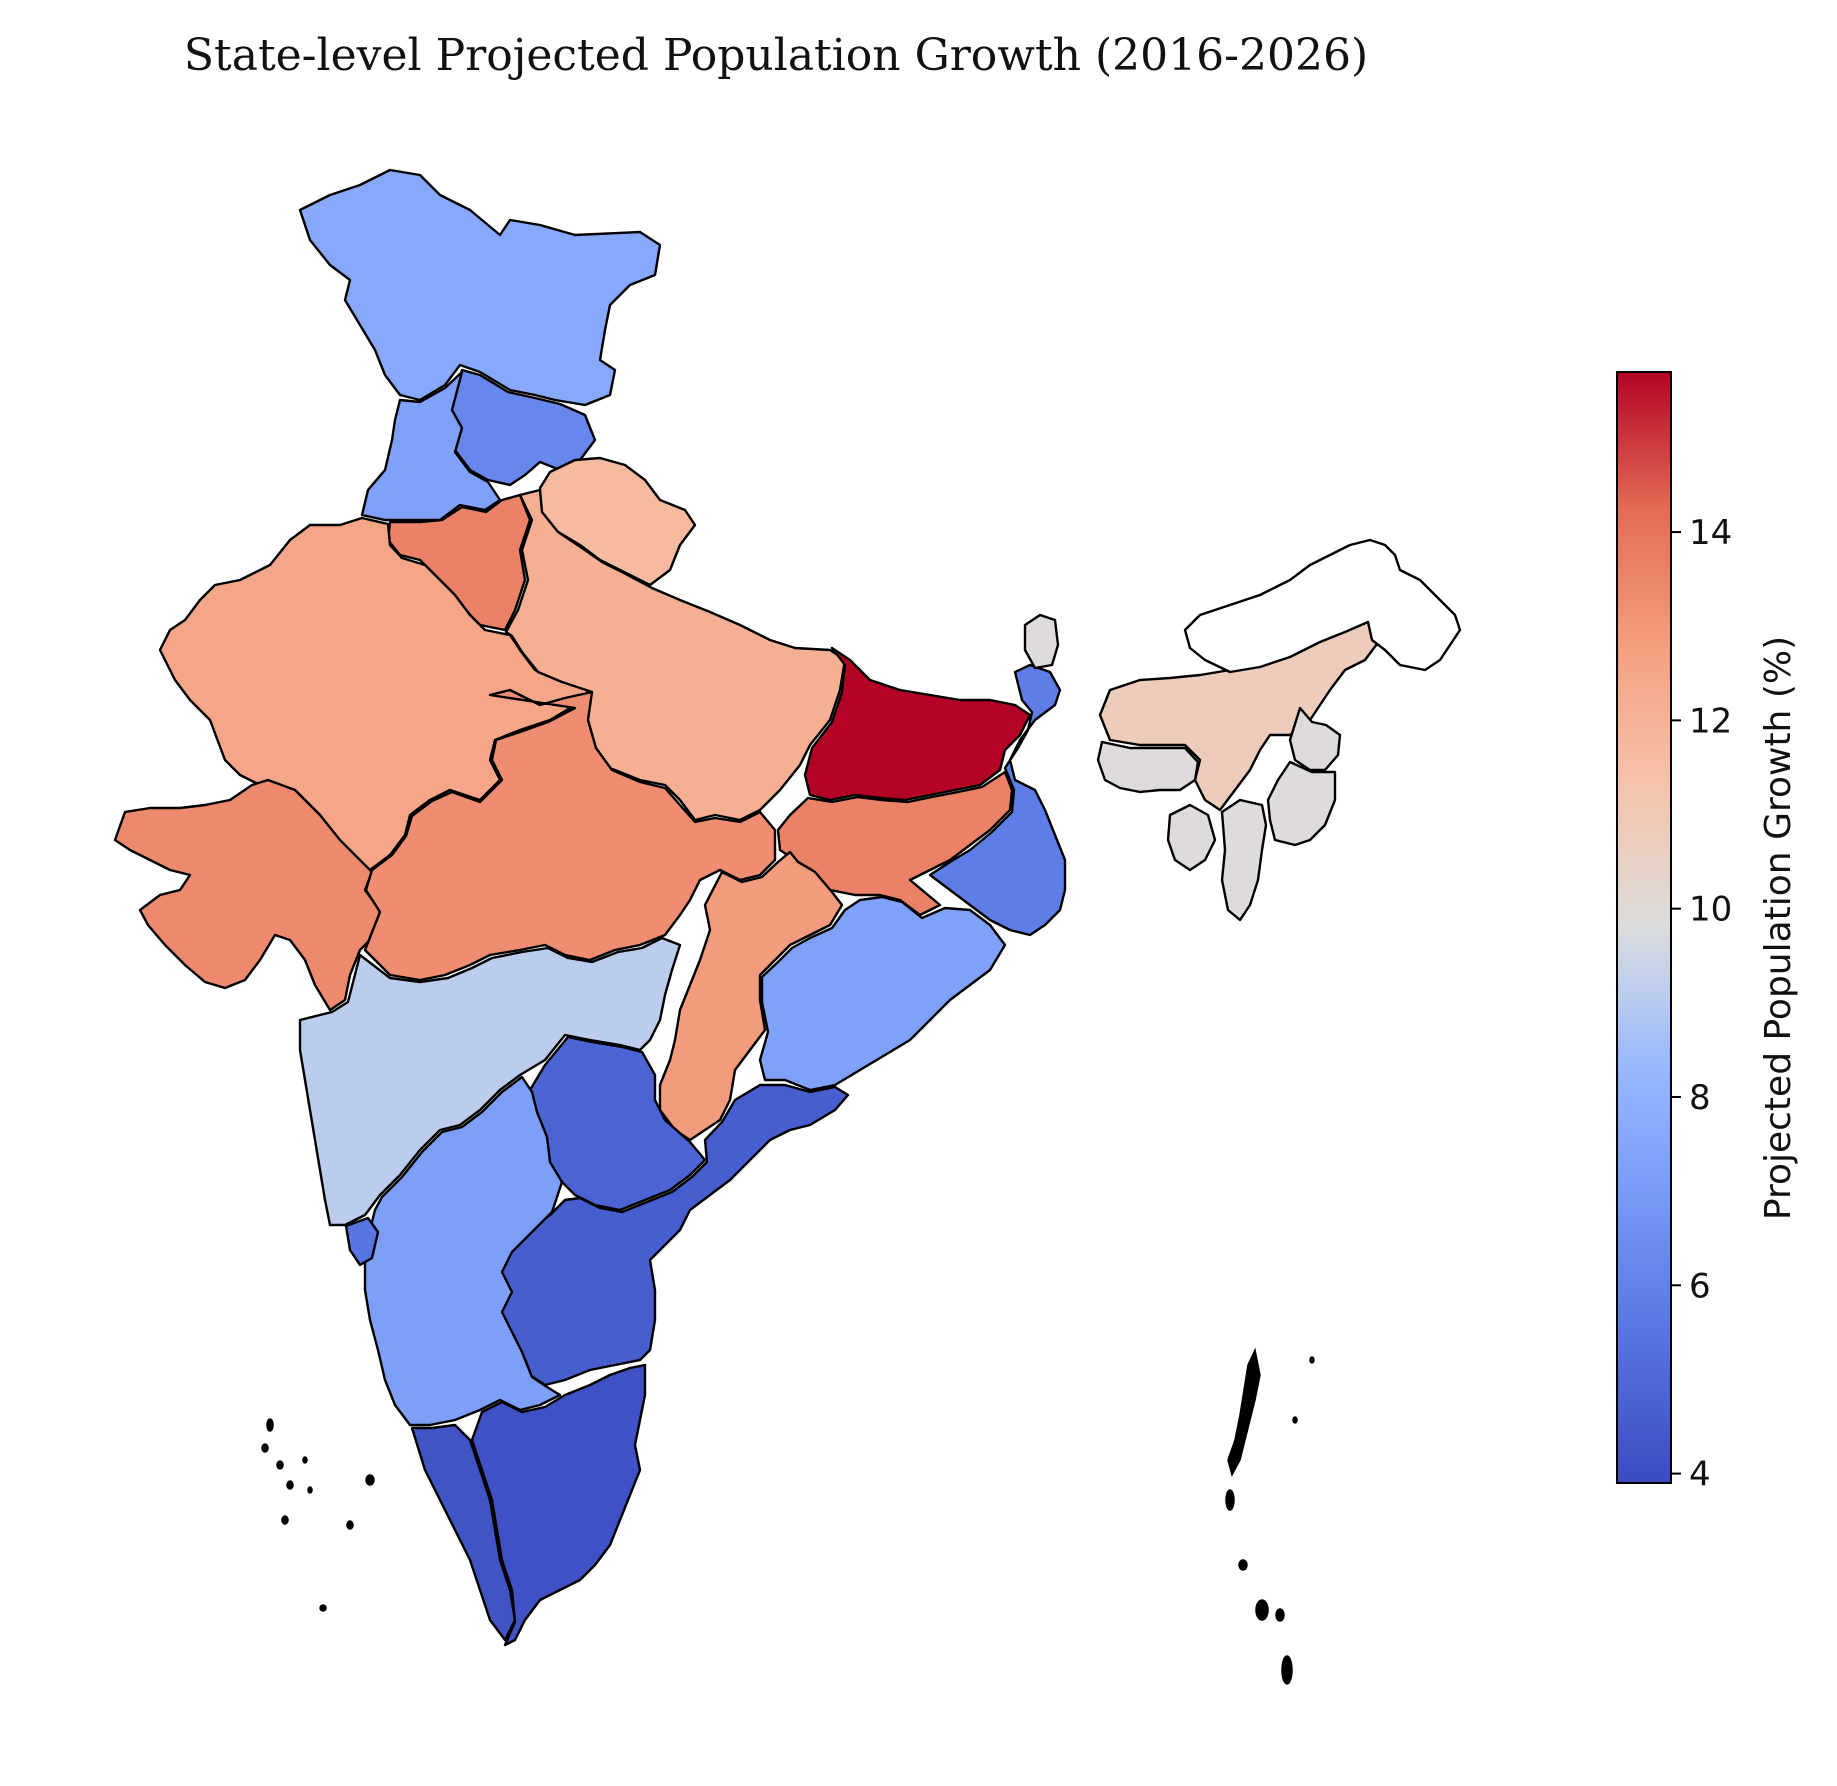 The image size is (1837, 1786). Describe the element at coordinates (674, 1235) in the screenshot. I see `region-andhra-pradesh` at that location.